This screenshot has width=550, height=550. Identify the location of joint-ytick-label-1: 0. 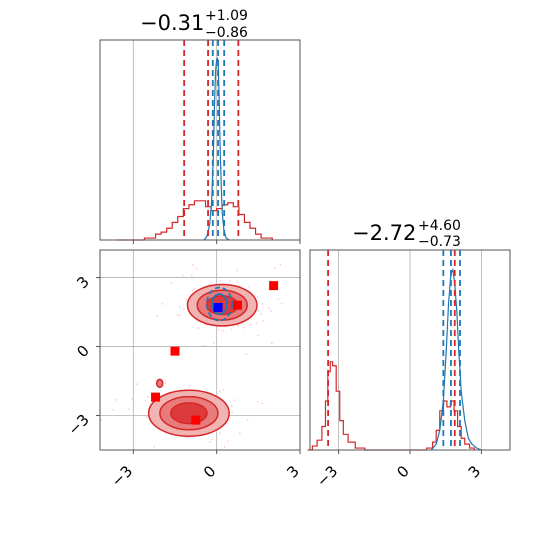
(82, 351).